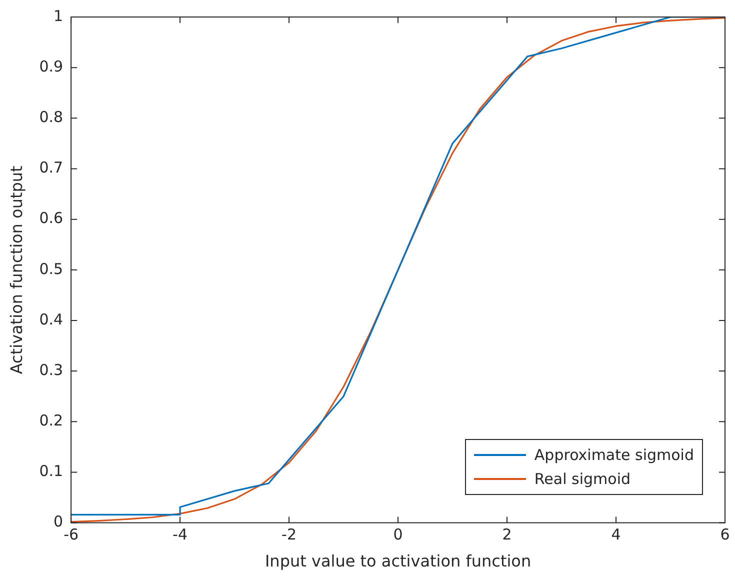 This screenshot has height=578, width=735. What do you see at coordinates (51, 369) in the screenshot?
I see `y-tick-label: 0.3` at bounding box center [51, 369].